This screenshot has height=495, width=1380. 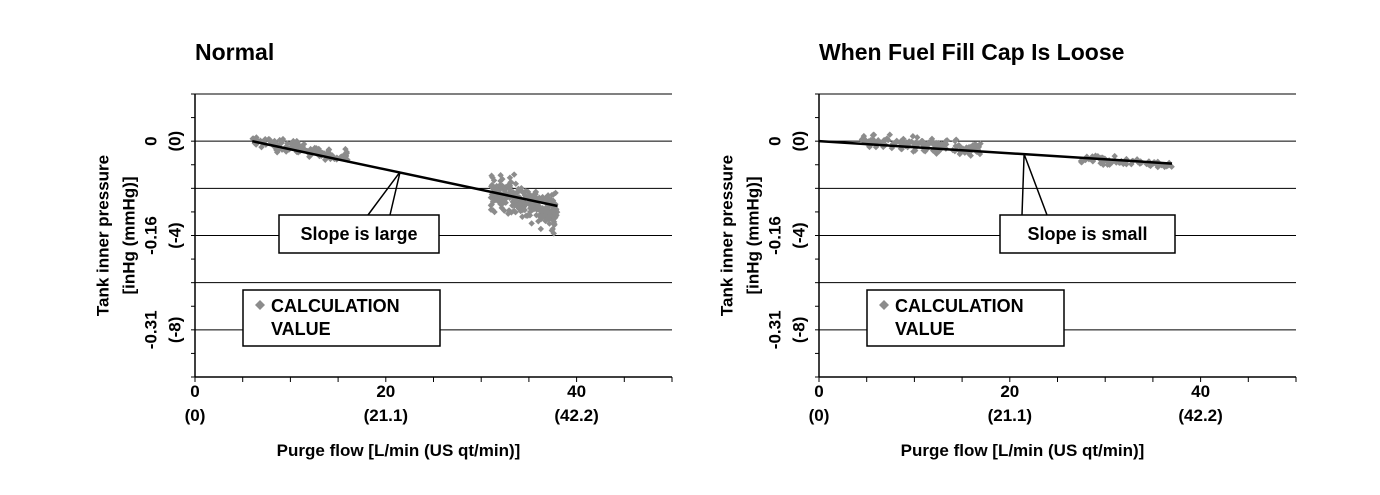 What do you see at coordinates (884, 305) in the screenshot?
I see `legend-marker-icon` at bounding box center [884, 305].